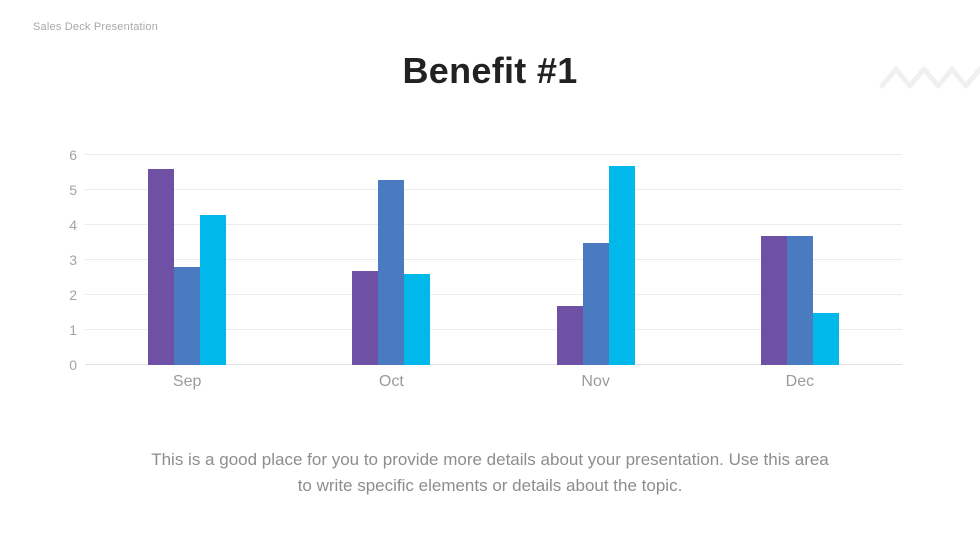  Describe the element at coordinates (73, 190) in the screenshot. I see `y-tick-label-5: 5` at that location.